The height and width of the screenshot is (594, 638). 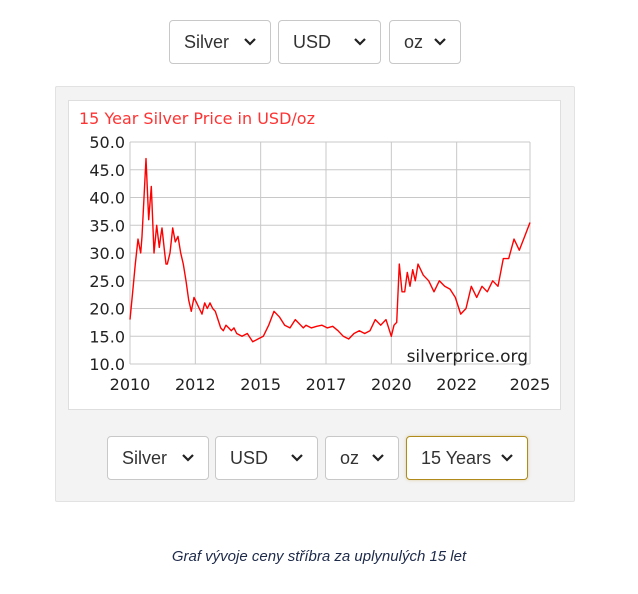 I want to click on x-axis-ticks: 2010 2012 2015 2017 2020 2022 2025, so click(x=330, y=384).